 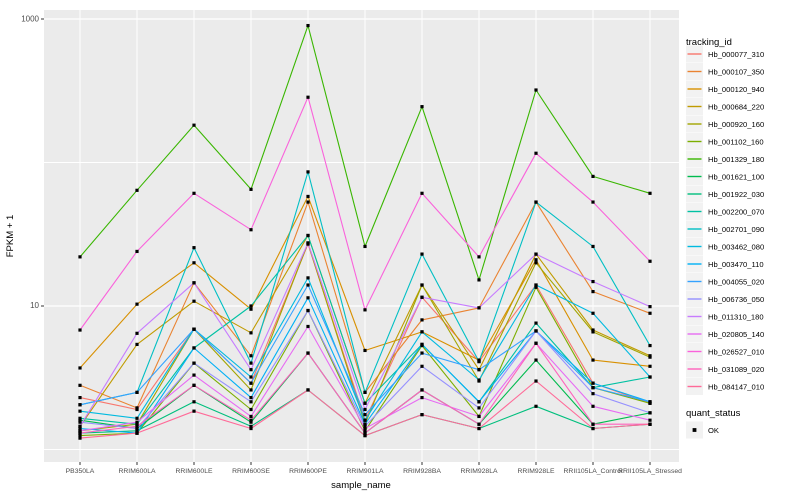 I want to click on data-point-Hb_020805_140-RRIM600SE, so click(x=251, y=416).